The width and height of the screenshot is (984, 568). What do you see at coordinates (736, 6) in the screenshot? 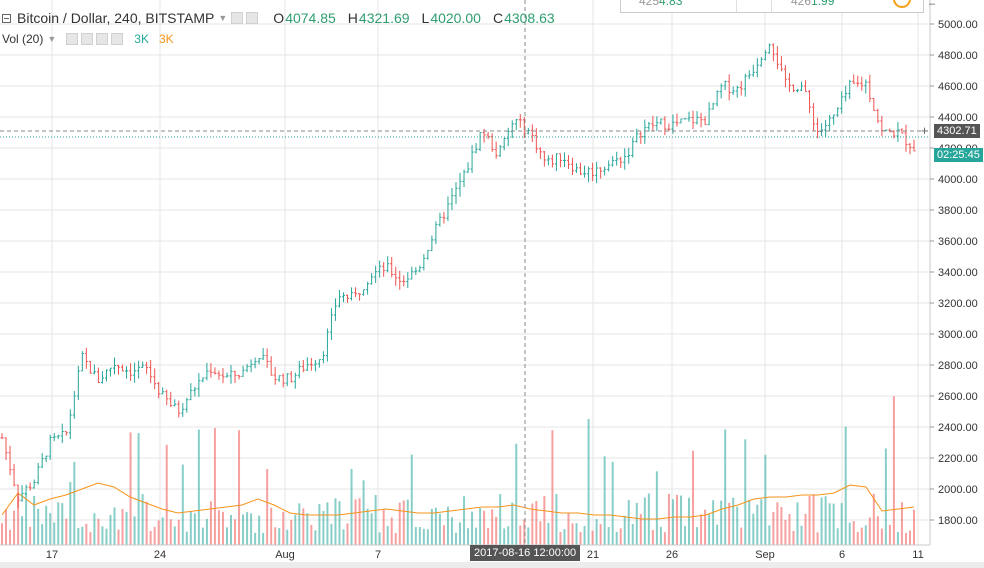
I see `popup-separator` at bounding box center [736, 6].